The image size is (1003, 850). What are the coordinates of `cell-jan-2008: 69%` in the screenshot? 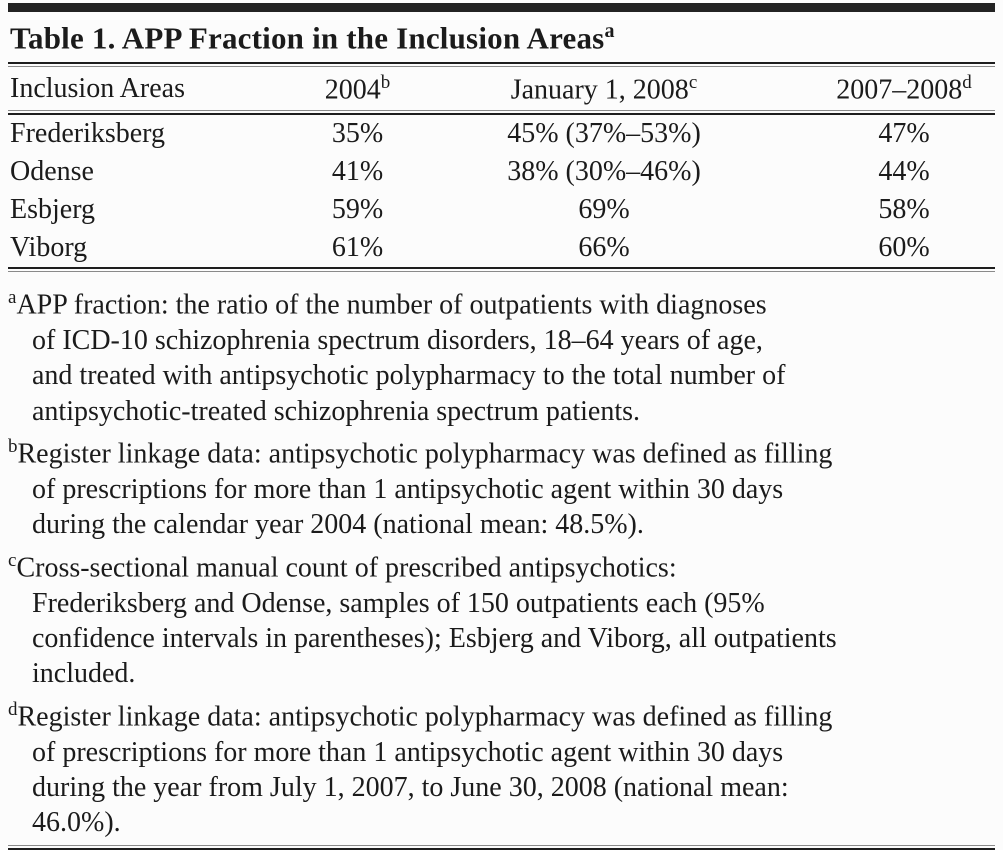 It's located at (604, 210).